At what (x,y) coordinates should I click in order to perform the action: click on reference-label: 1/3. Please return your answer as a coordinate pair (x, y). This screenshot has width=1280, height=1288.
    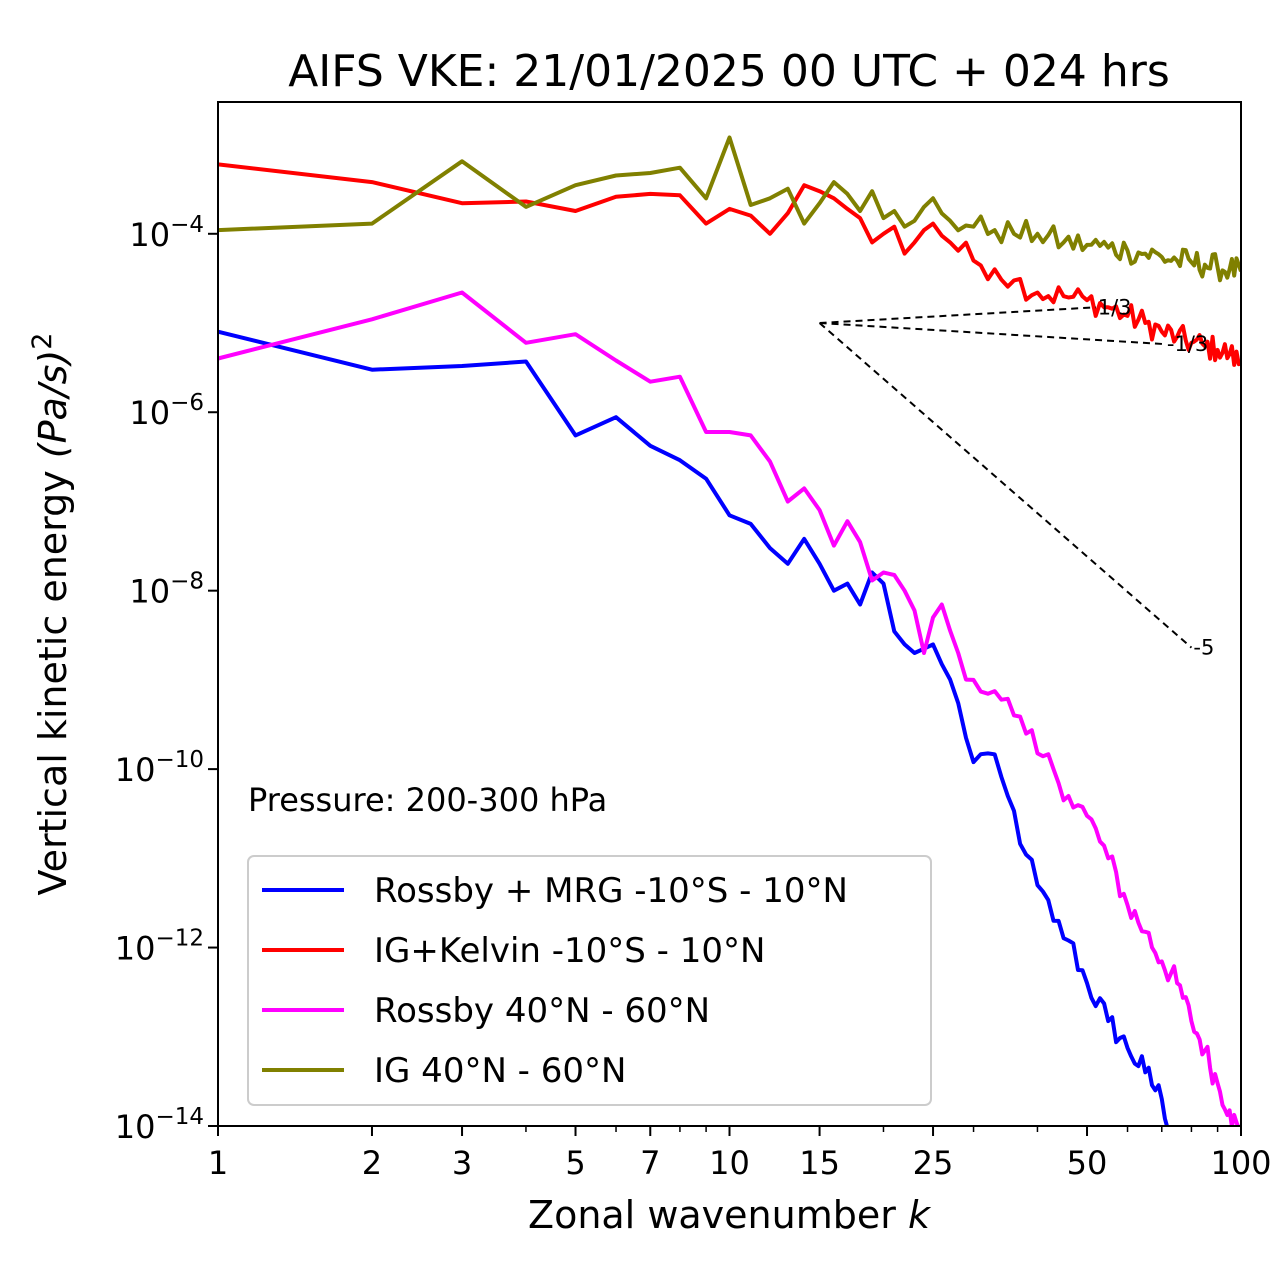
    Looking at the image, I should click on (1115, 307).